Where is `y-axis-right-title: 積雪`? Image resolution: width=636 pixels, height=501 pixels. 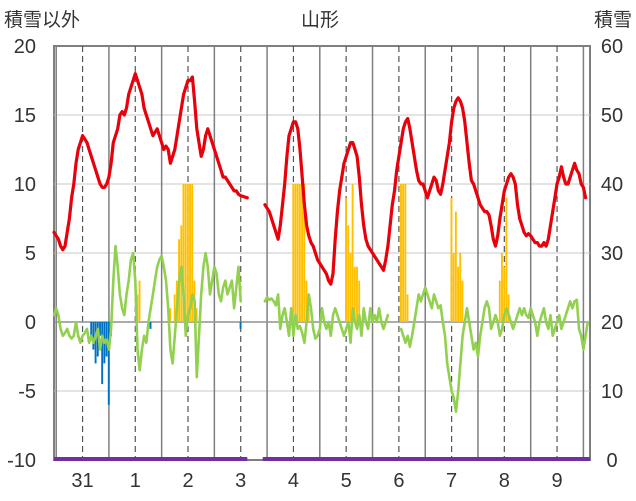 y-axis-right-title: 積雪 is located at coordinates (613, 20).